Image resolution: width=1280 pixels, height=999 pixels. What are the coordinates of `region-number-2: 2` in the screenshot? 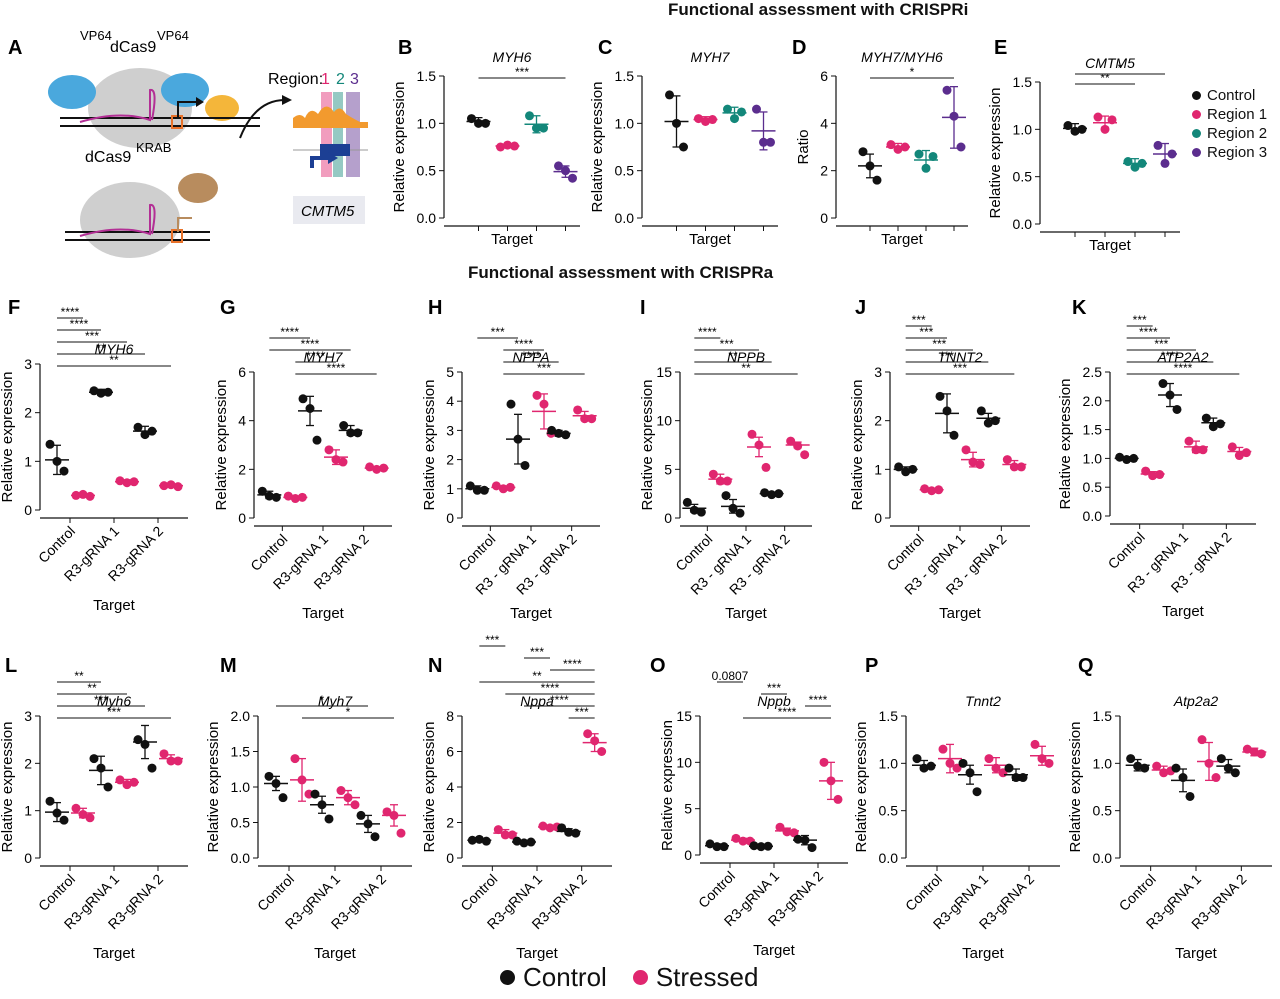 It's located at (340, 79).